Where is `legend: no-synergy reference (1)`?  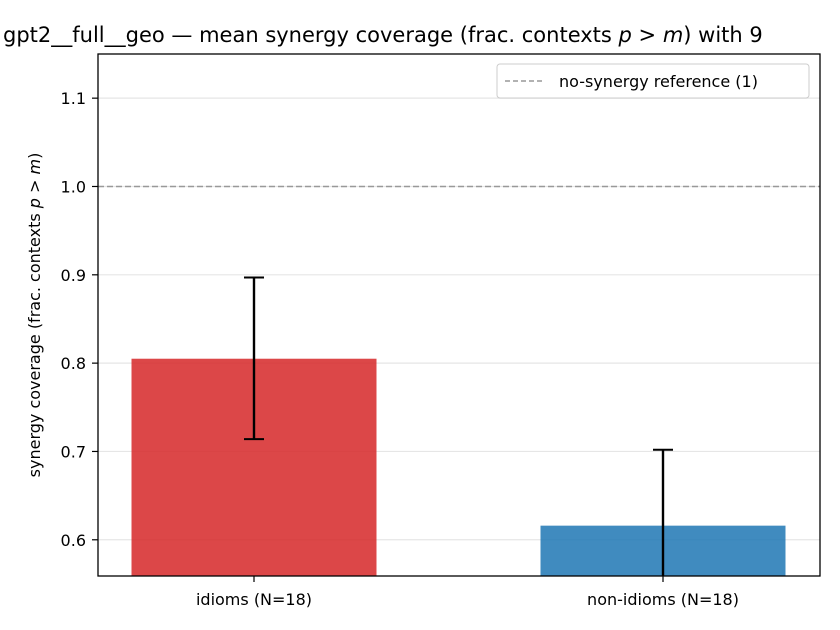 legend: no-synergy reference (1) is located at coordinates (653, 81).